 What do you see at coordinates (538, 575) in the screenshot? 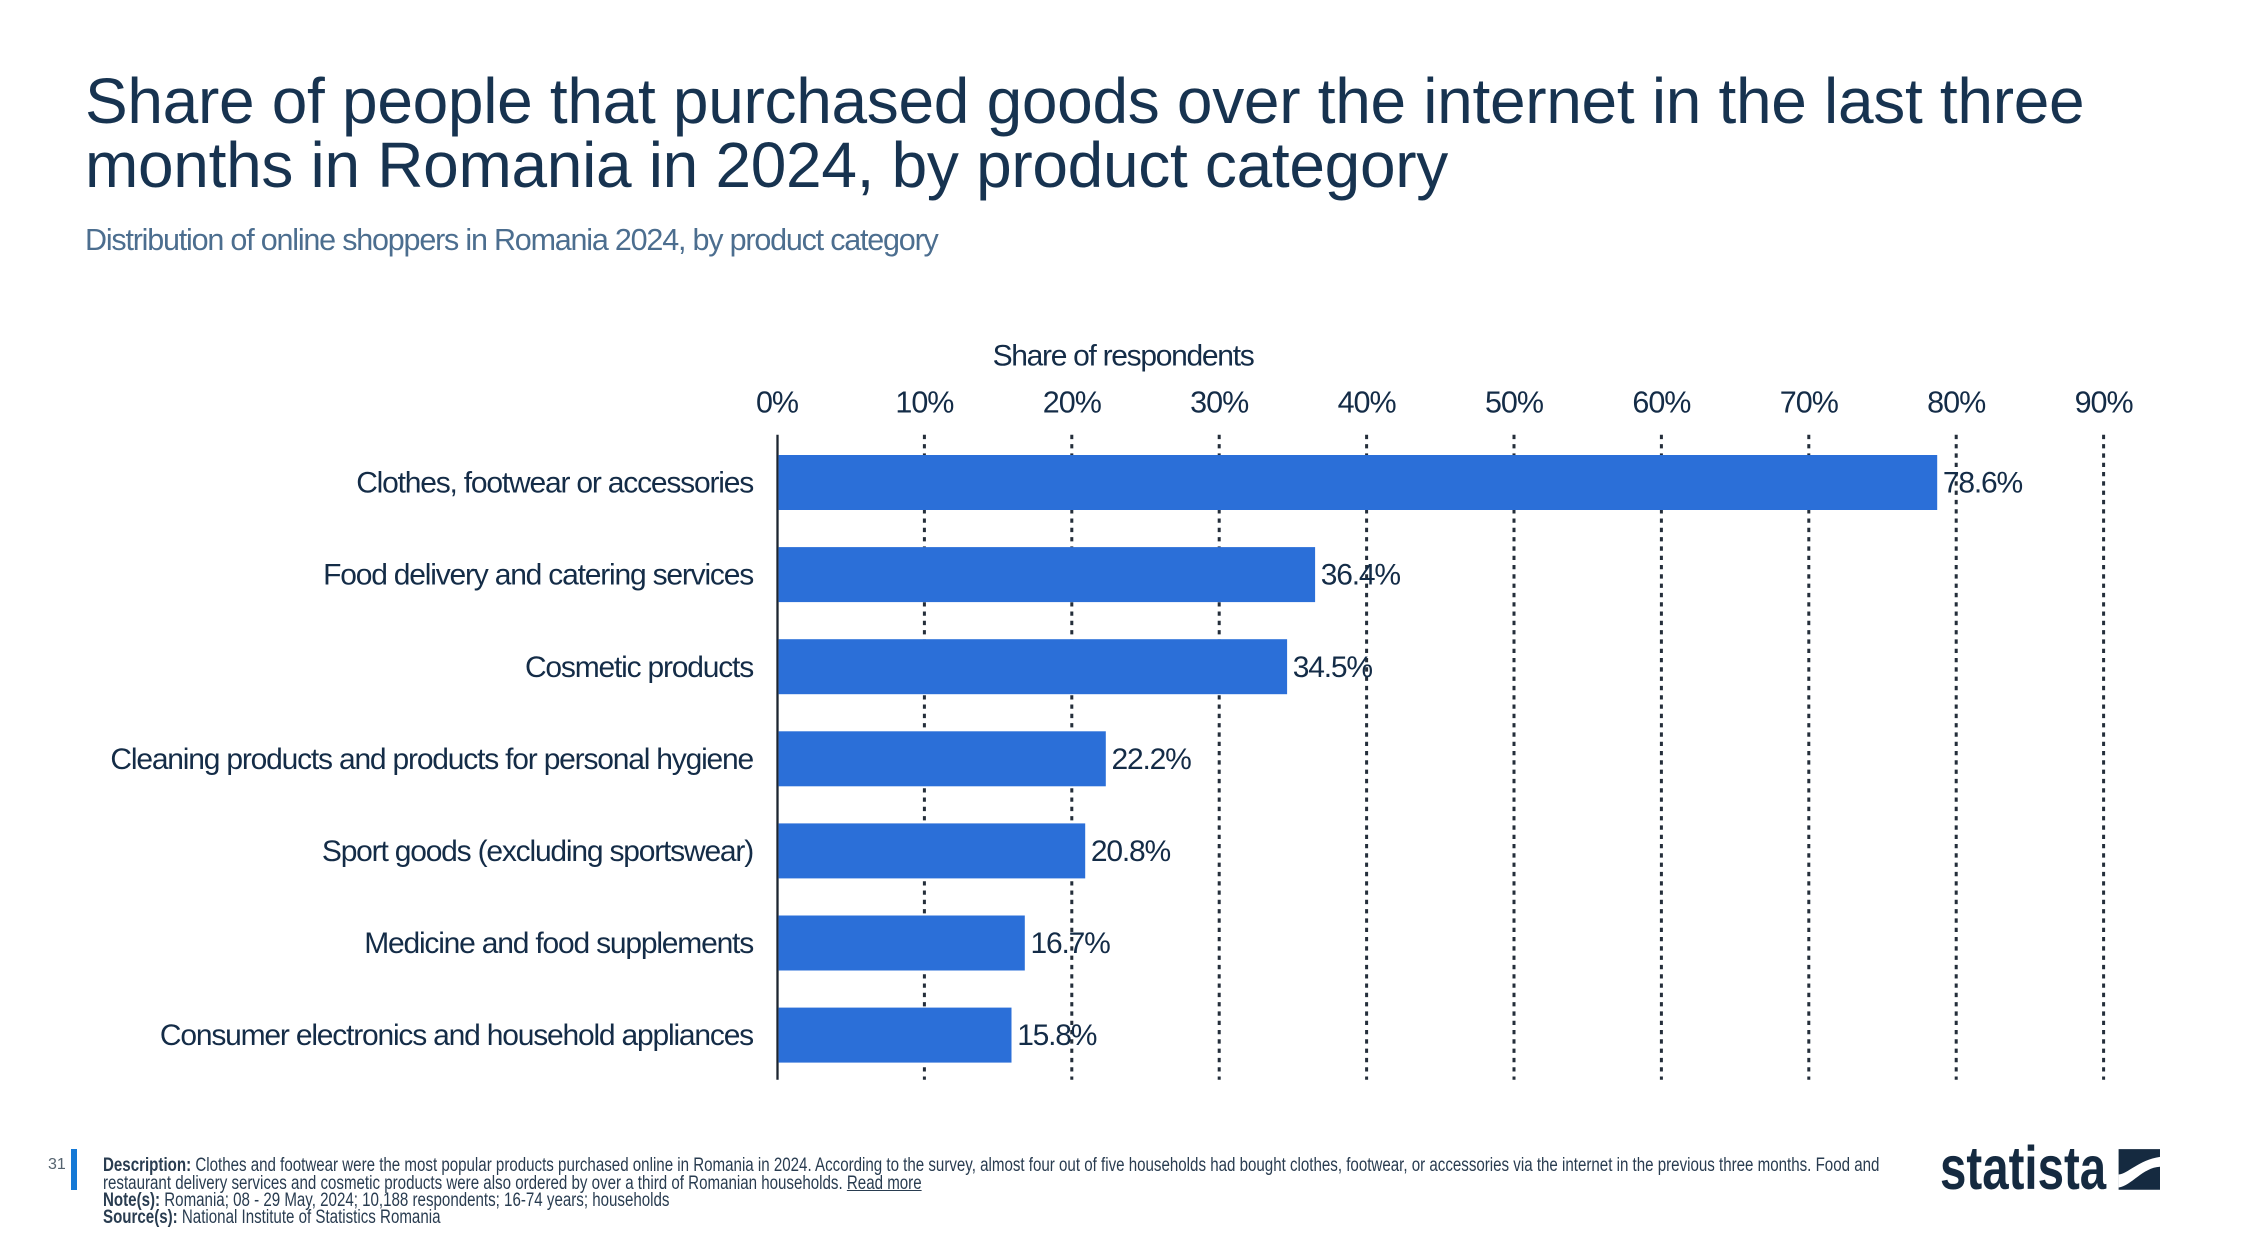
I see `svg-text:Food delivery and catering ser: Food delivery and catering services` at bounding box center [538, 575].